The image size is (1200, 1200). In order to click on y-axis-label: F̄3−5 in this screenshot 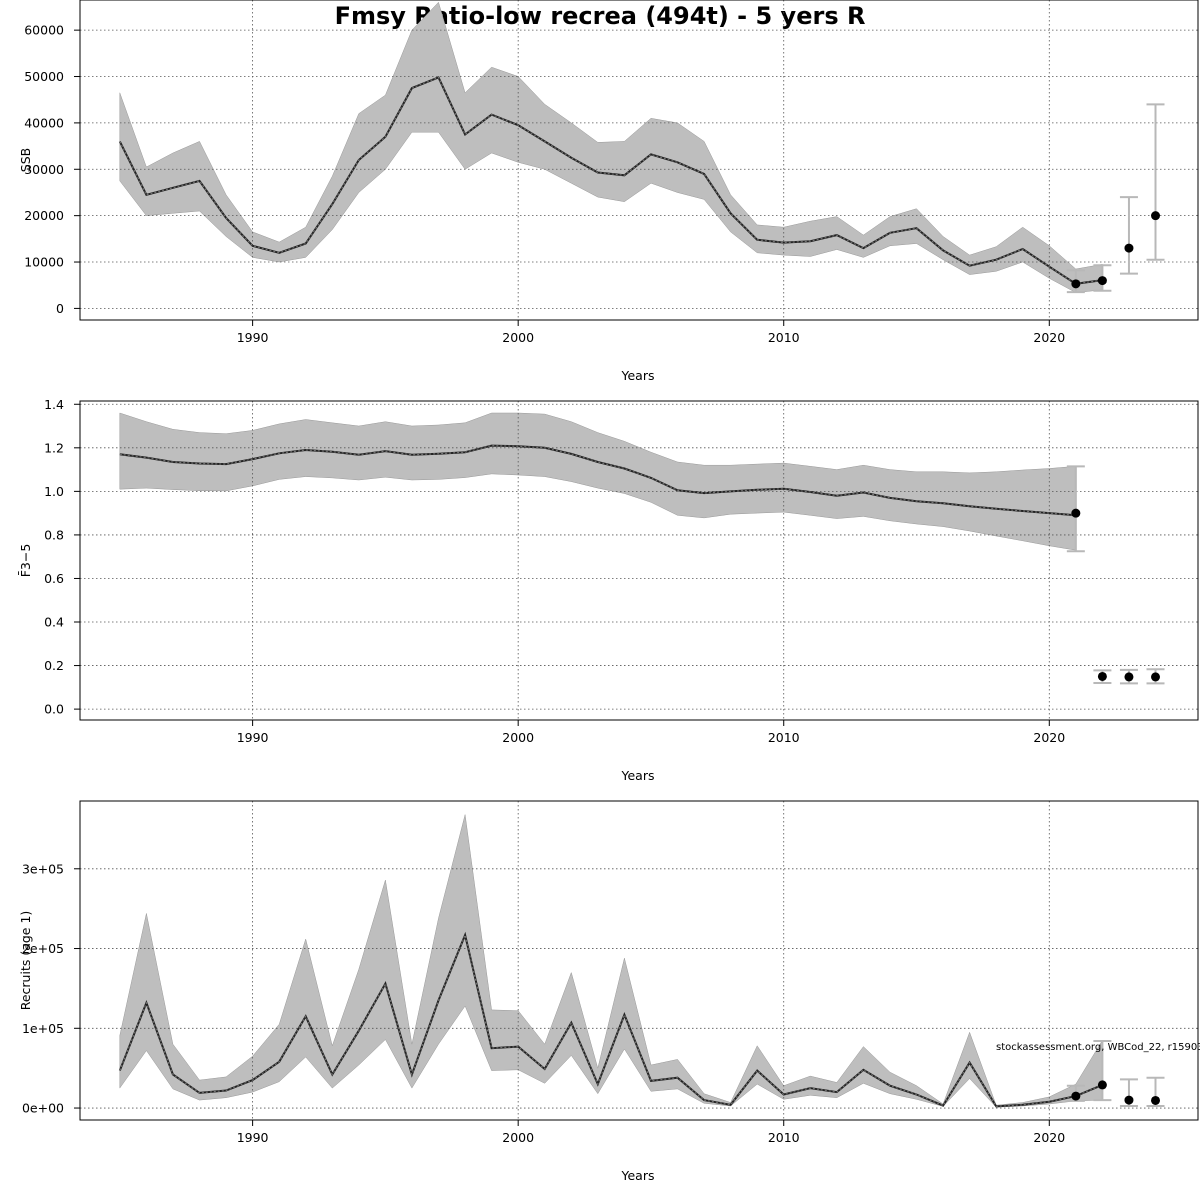, I will do `click(25, 561)`.